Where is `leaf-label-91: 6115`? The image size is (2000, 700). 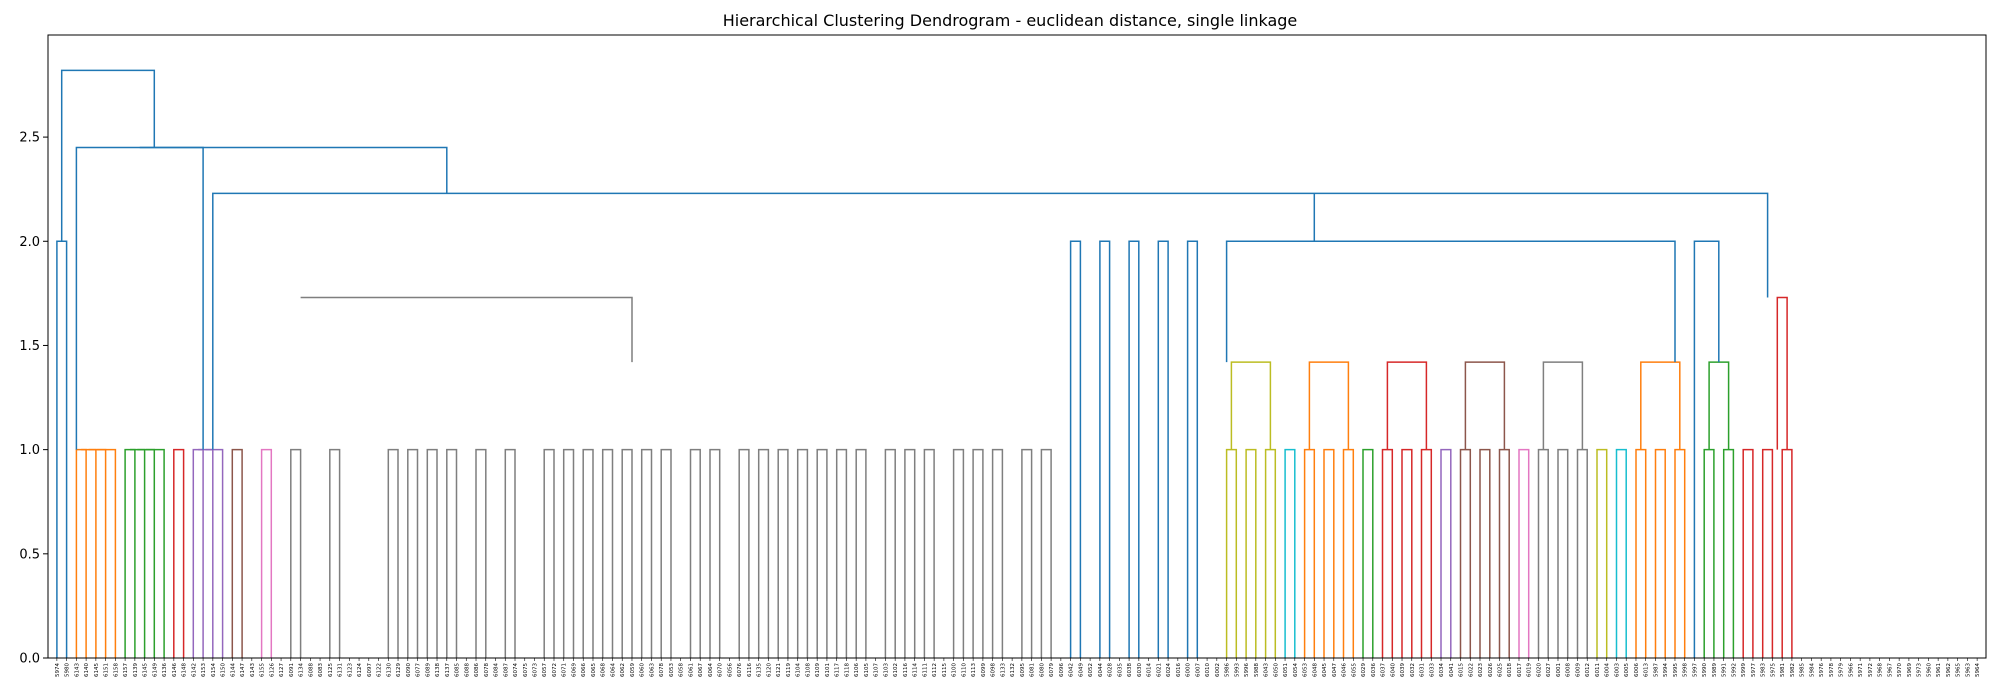
leaf-label-91: 6115 is located at coordinates (945, 670).